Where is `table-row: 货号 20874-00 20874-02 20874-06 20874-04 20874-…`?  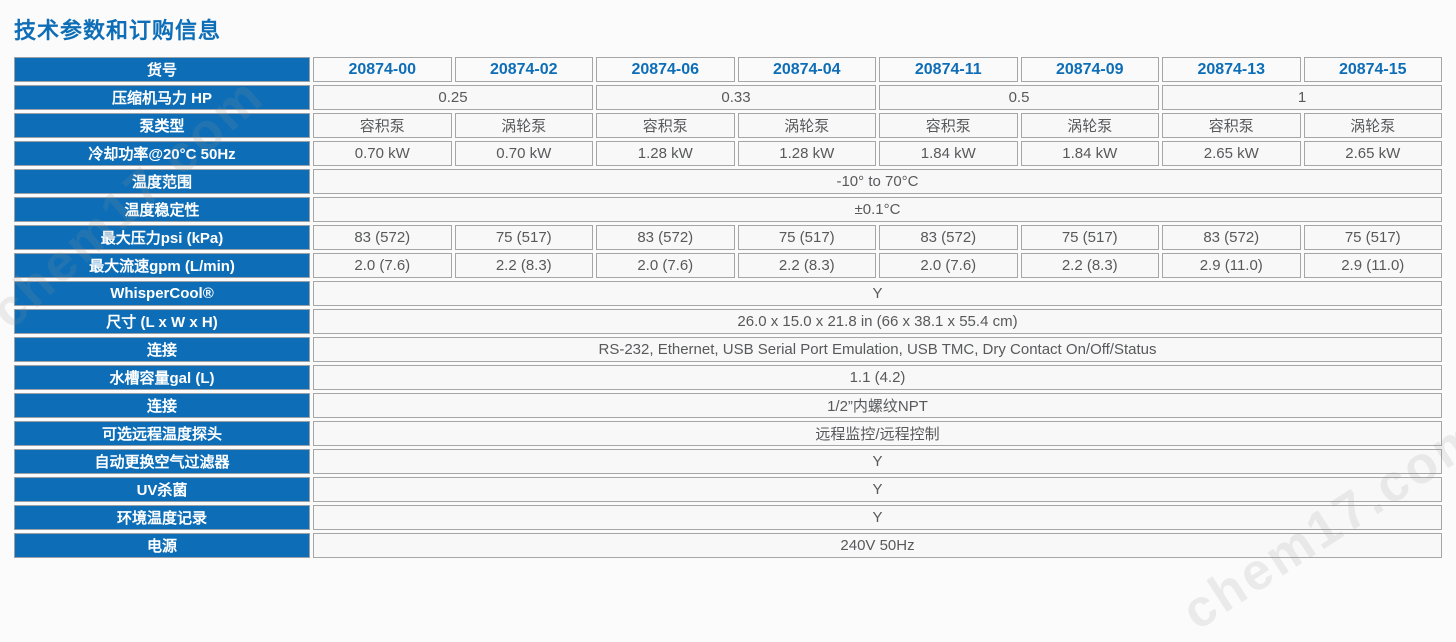 table-row: 货号 20874-00 20874-02 20874-06 20874-04 20874-… is located at coordinates (728, 69).